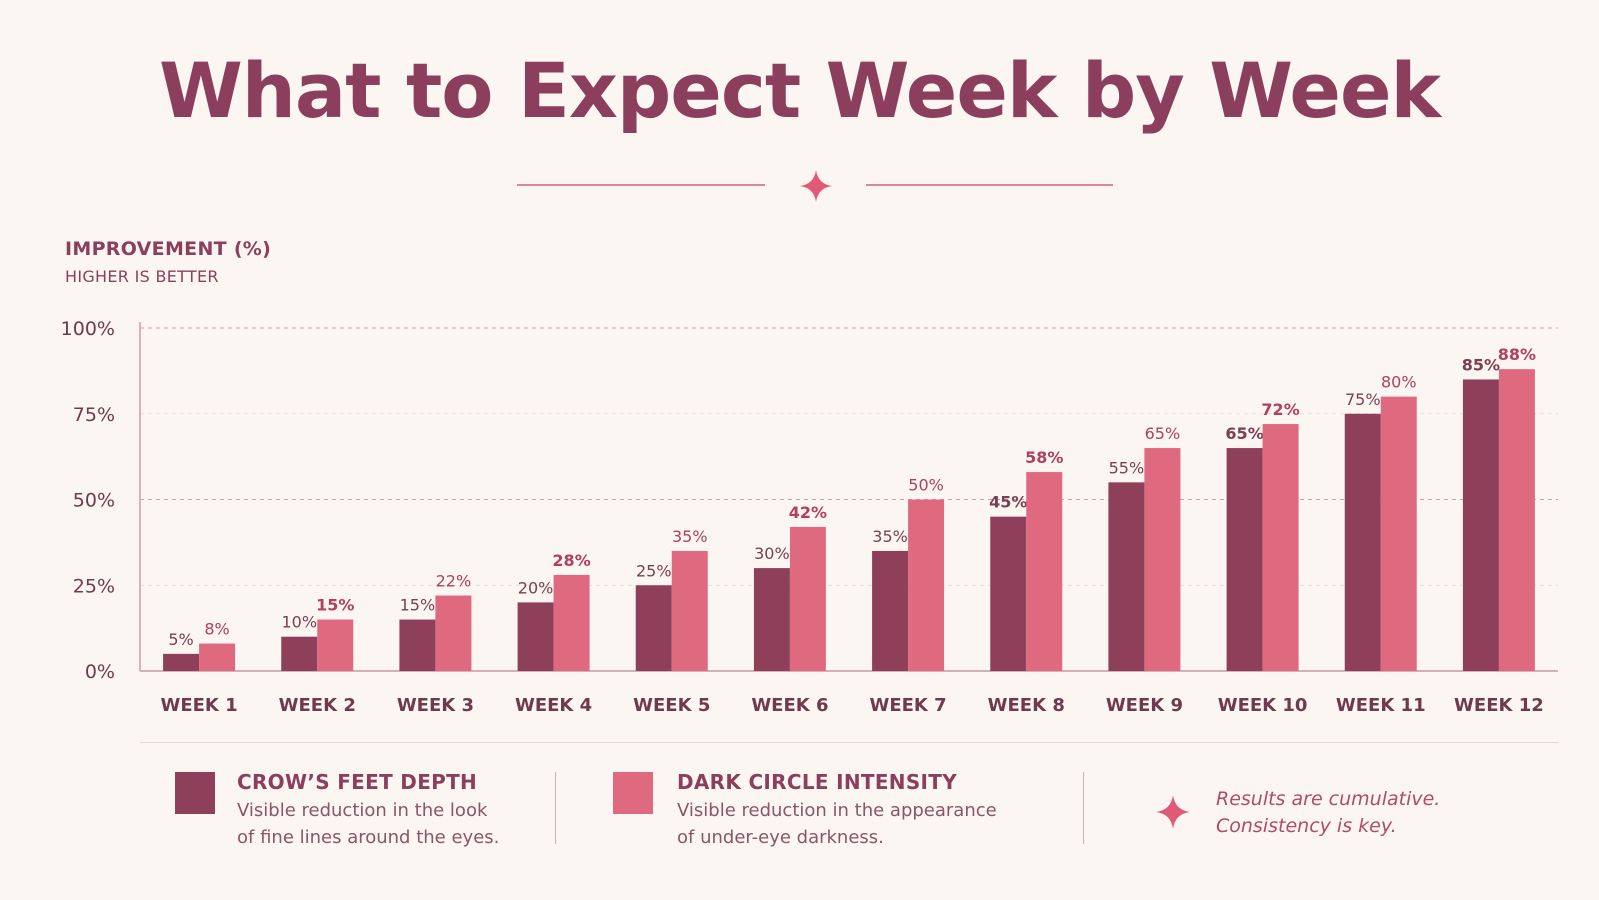  Describe the element at coordinates (671, 705) in the screenshot. I see `x-tick-label: WEEK 5` at that location.